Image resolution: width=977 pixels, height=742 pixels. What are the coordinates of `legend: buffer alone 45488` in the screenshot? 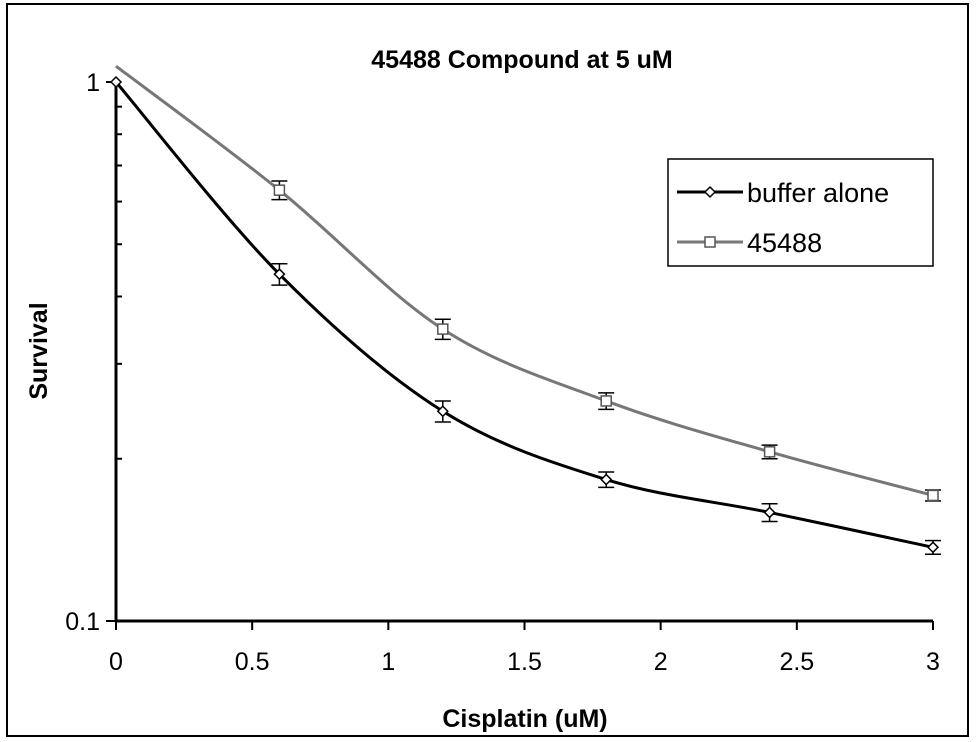 It's located at (800, 212).